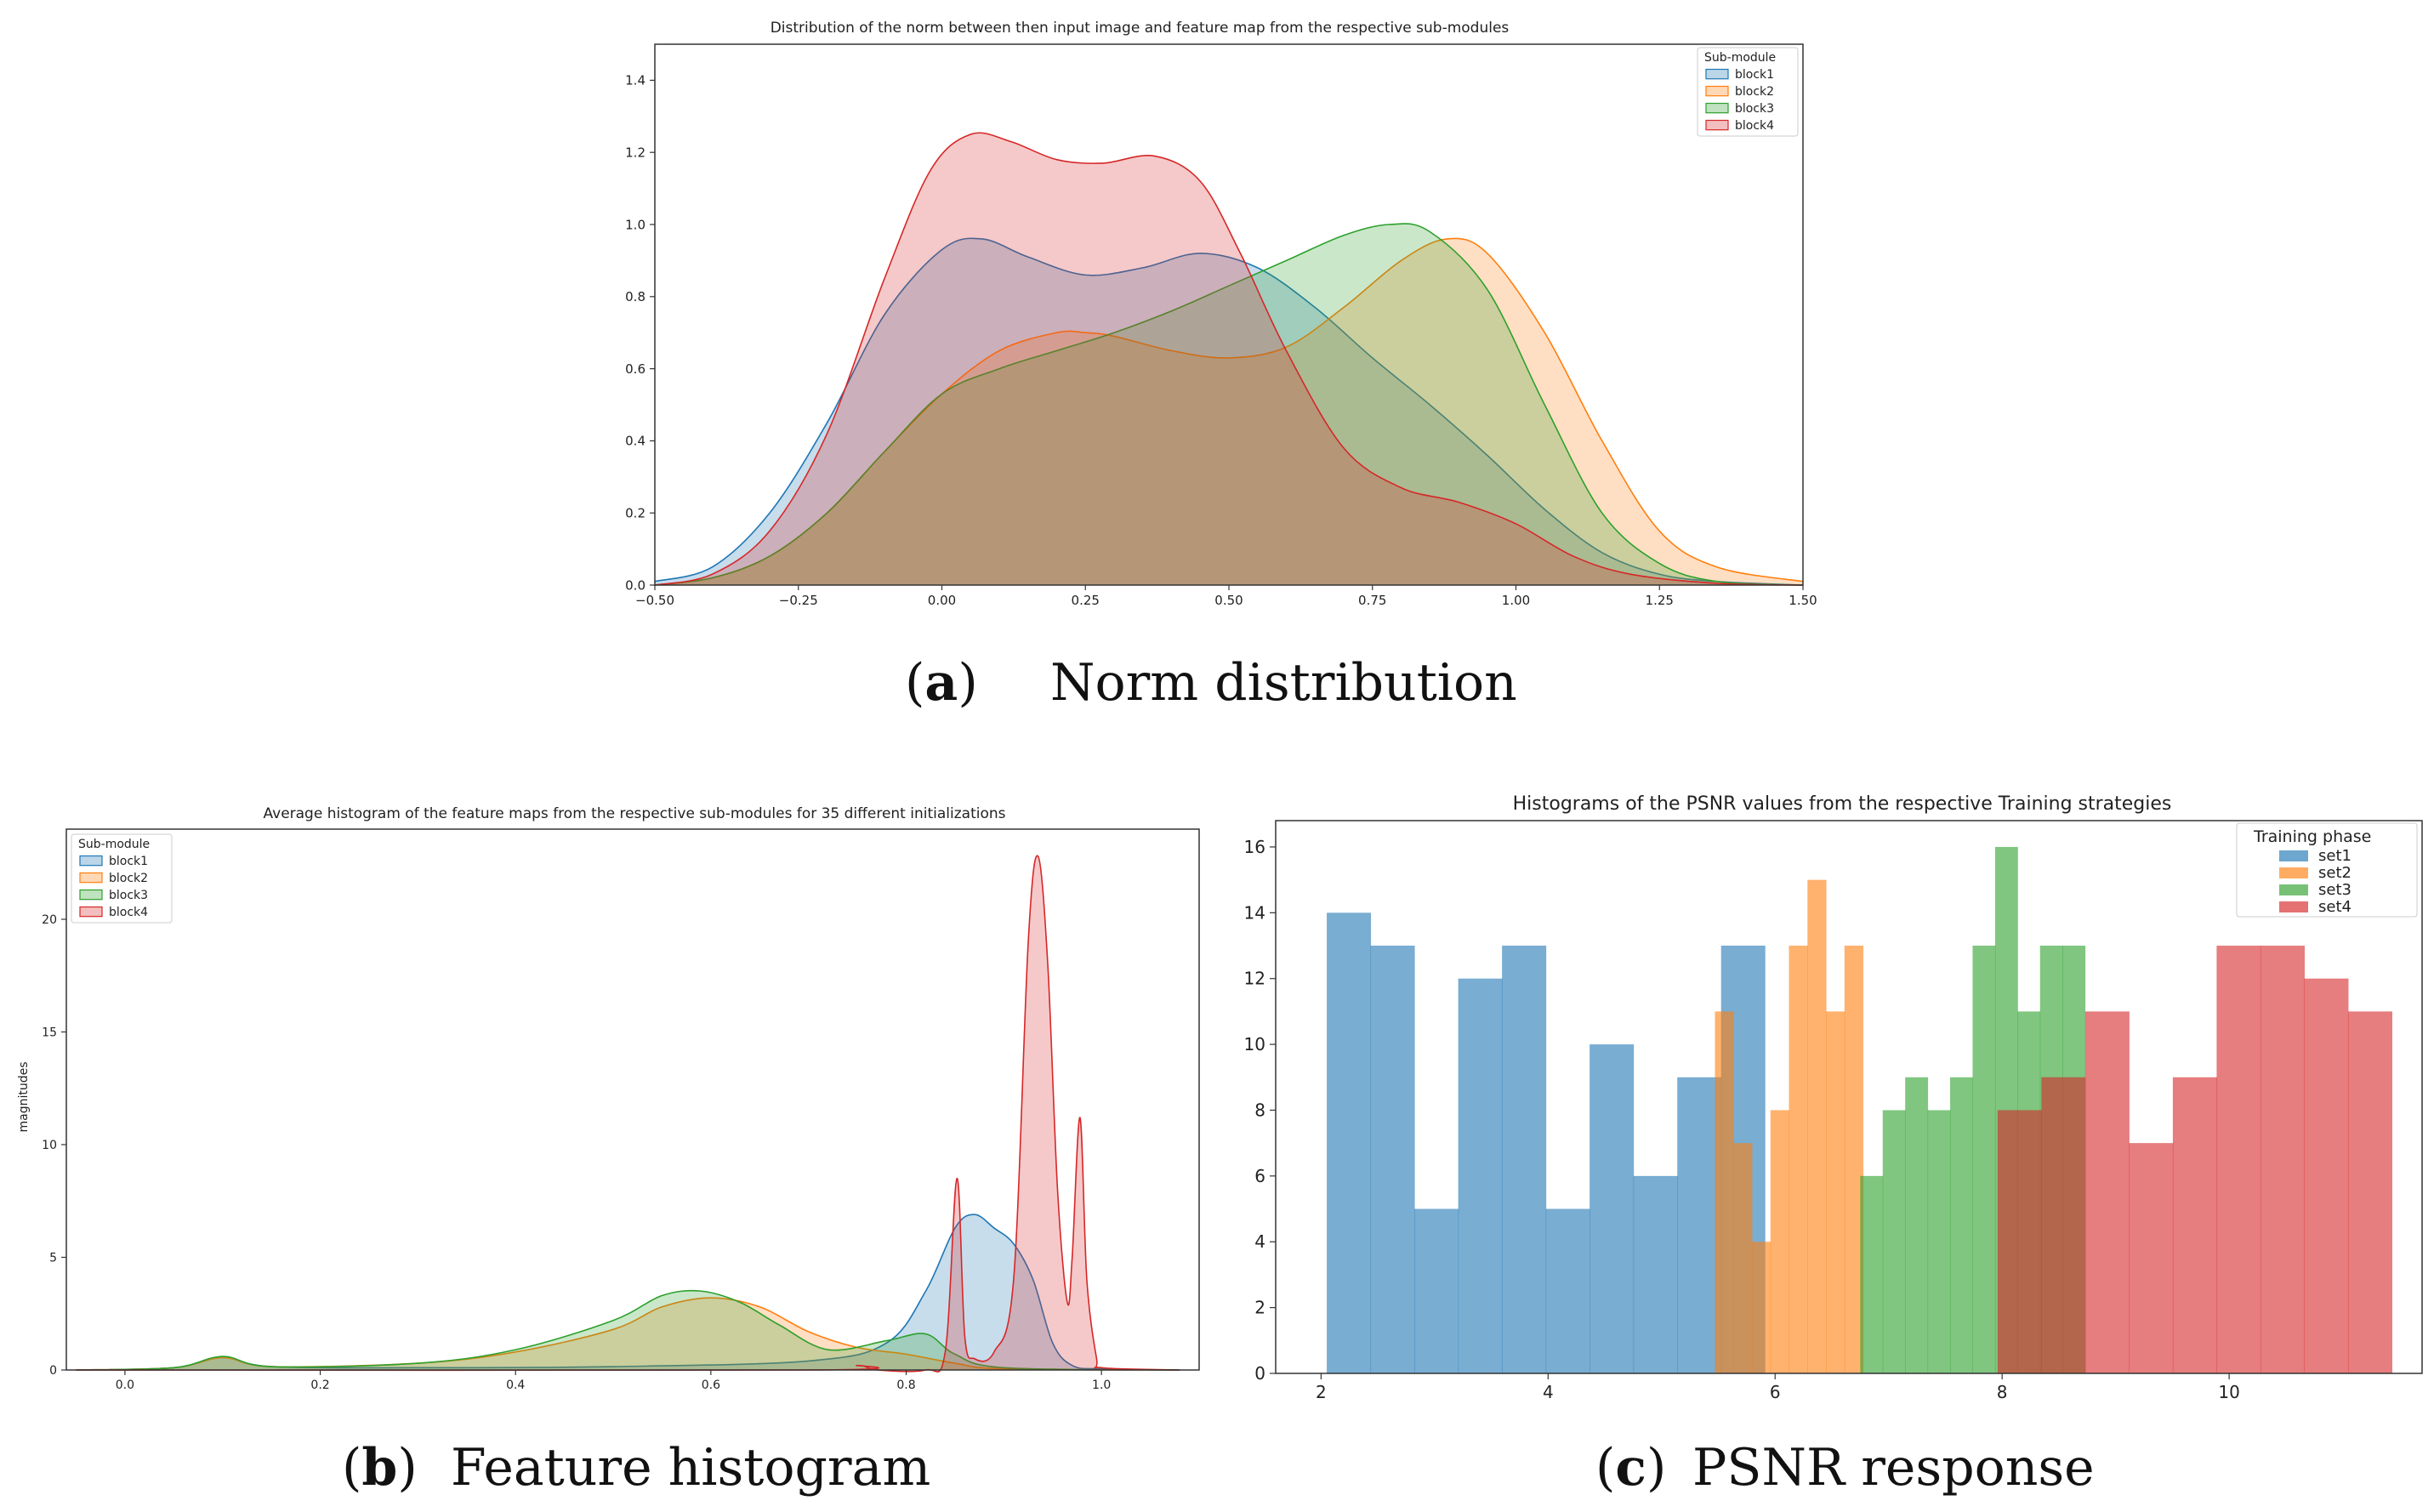 The width and height of the screenshot is (2434, 1512). Describe the element at coordinates (2293, 872) in the screenshot. I see `panel-c-legend-swatch-set2` at that location.